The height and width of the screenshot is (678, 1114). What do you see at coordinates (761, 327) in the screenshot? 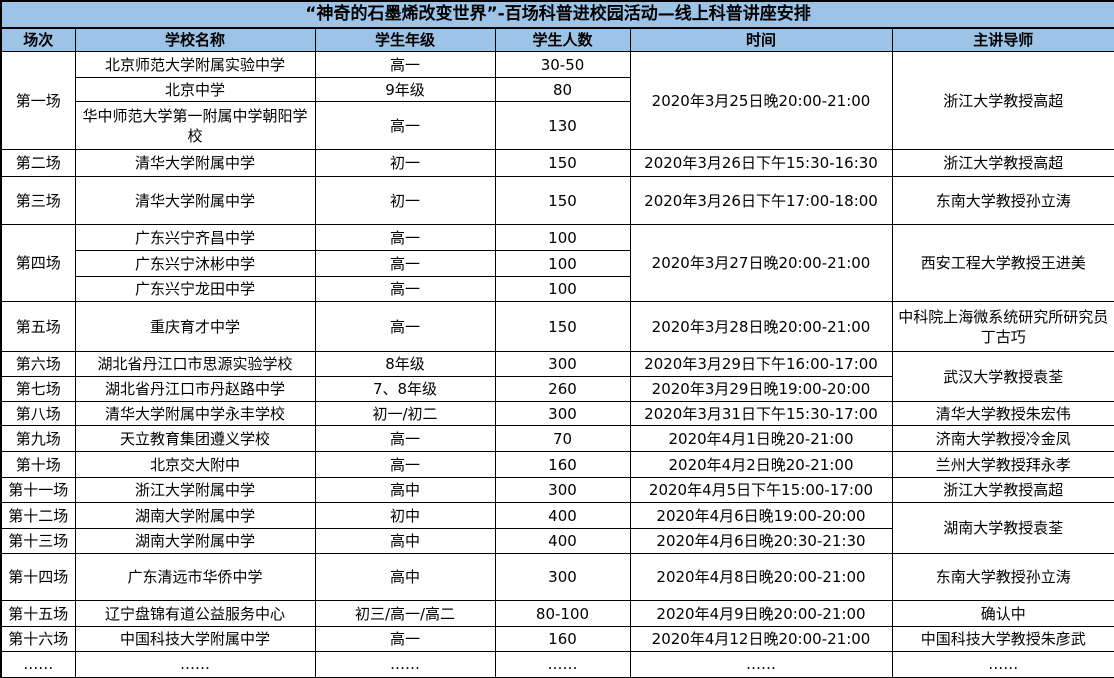
I see `table-cell: 2020年3月28日晚20:00-21:00` at bounding box center [761, 327].